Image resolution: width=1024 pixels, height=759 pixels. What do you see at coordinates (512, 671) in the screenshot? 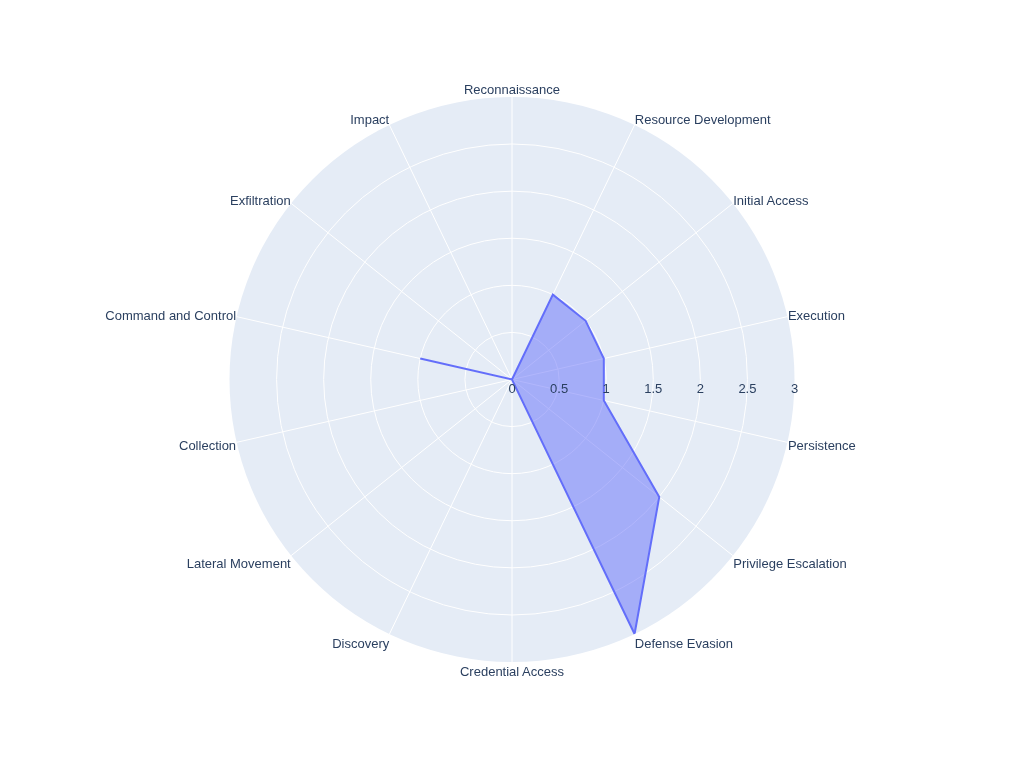
I see `spoke-label: Credential Access` at bounding box center [512, 671].